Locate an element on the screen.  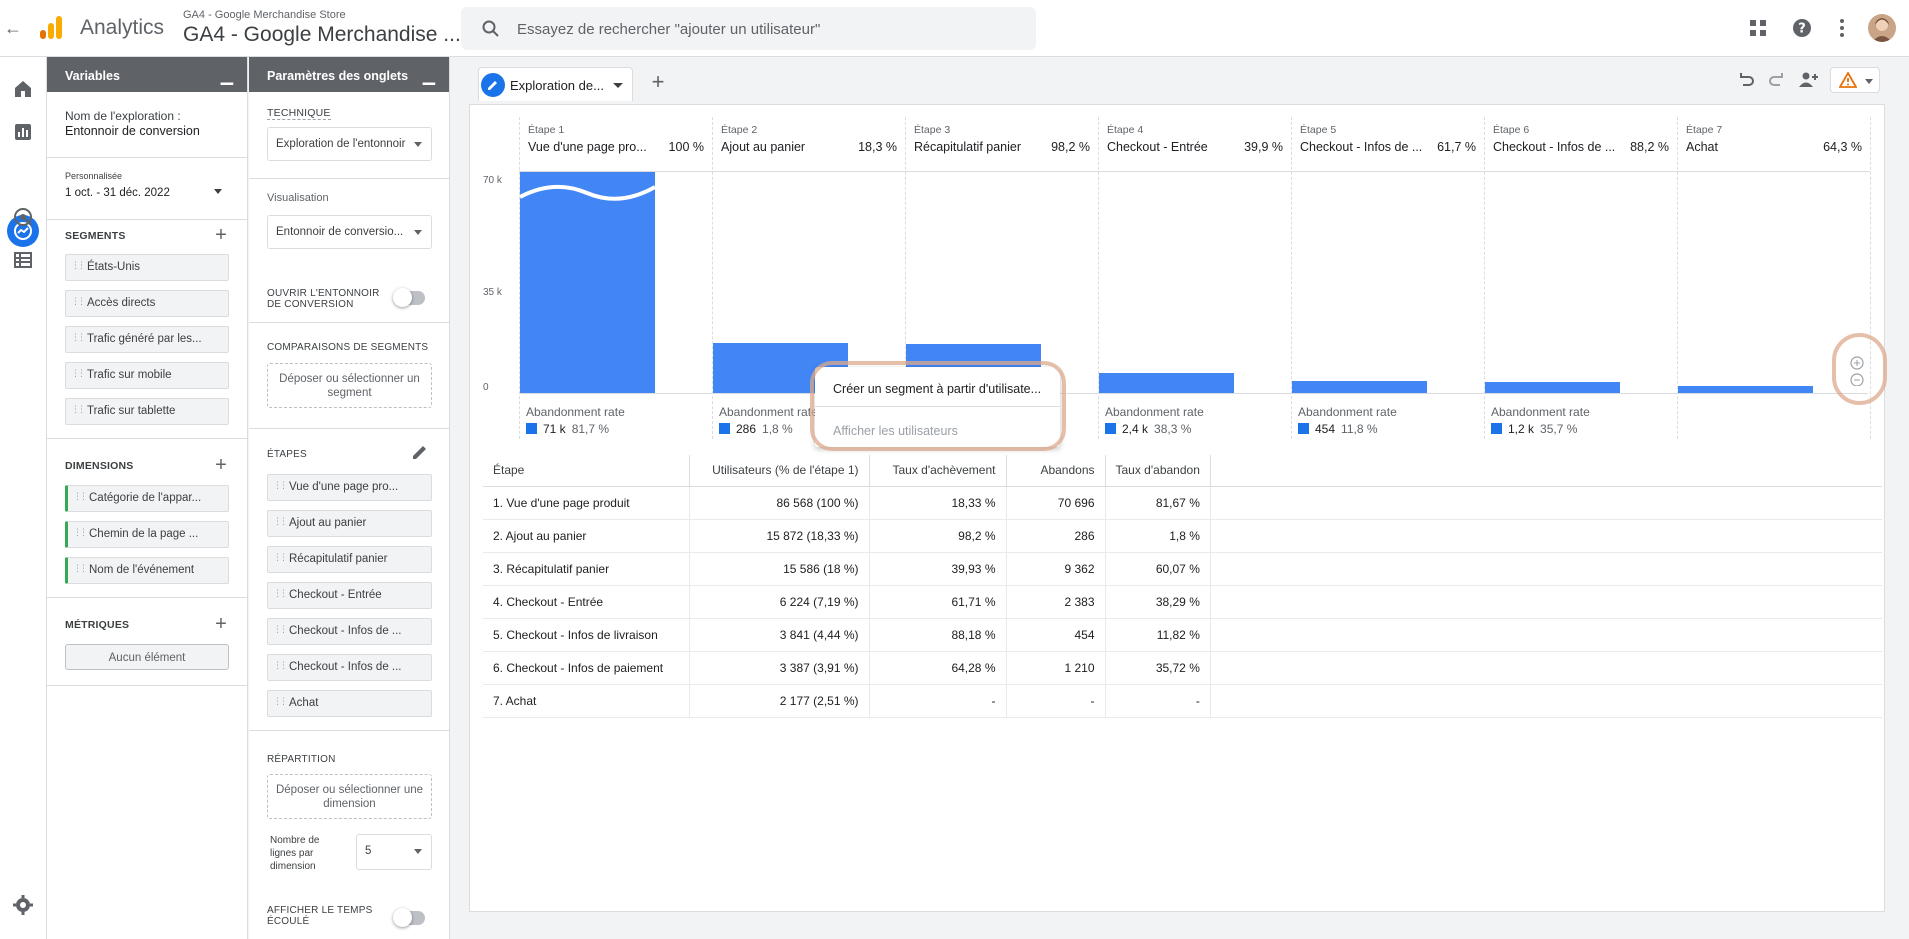
step-chip: Checkout - Entrée is located at coordinates (349, 595).